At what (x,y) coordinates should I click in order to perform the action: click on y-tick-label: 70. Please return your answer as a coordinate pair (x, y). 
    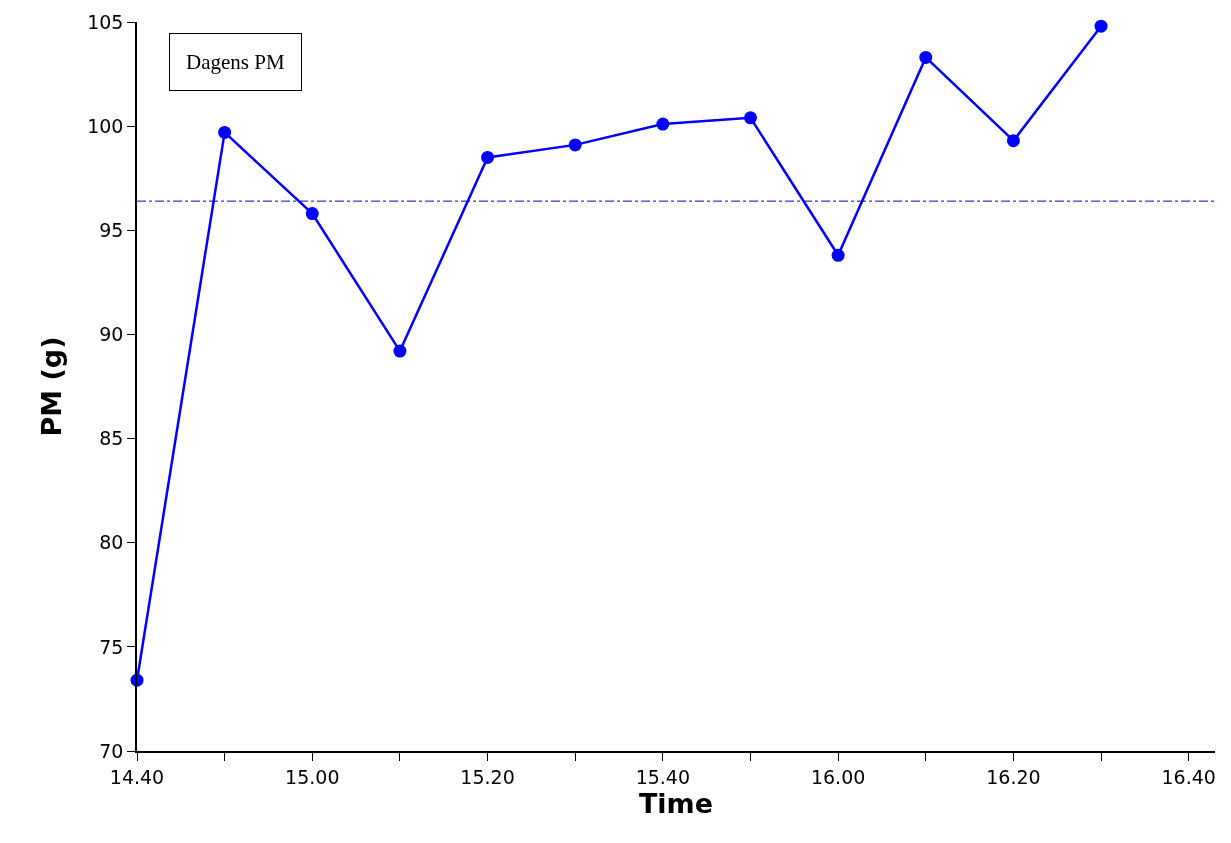
    Looking at the image, I should click on (111, 750).